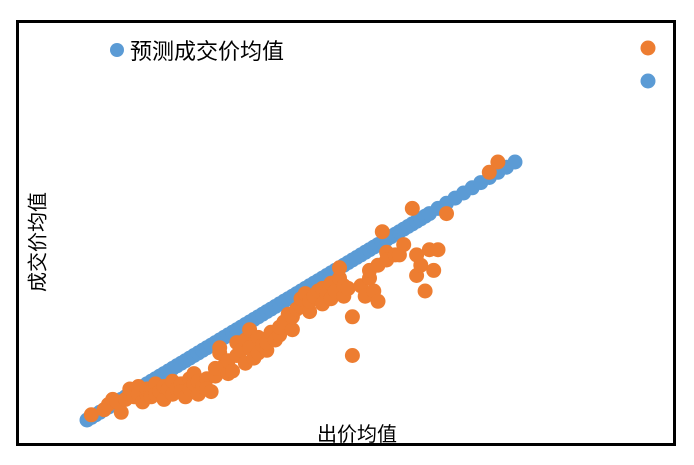 This screenshot has height=465, width=694. Describe the element at coordinates (648, 81) in the screenshot. I see `legend-marker-predicted-right` at that location.